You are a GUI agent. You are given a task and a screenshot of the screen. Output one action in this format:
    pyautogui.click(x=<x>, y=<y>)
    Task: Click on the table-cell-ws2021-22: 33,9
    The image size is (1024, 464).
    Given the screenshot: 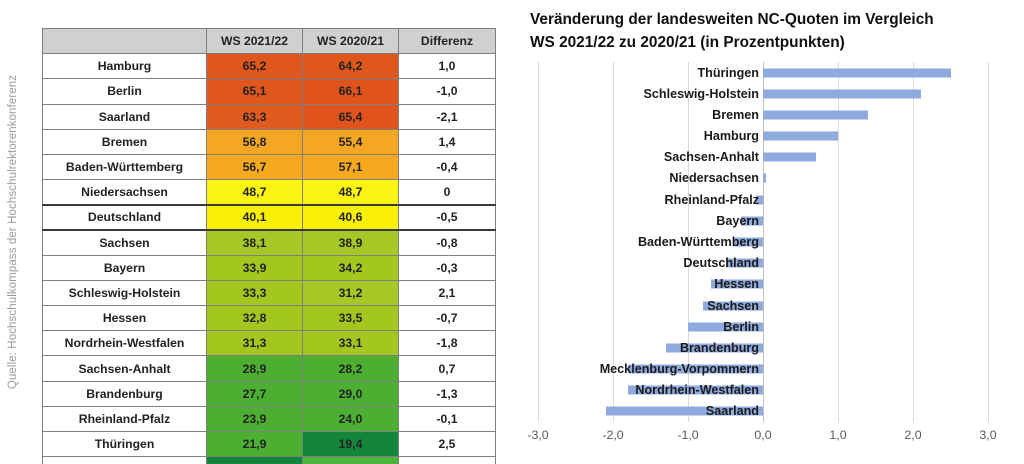 What is the action you would take?
    pyautogui.click(x=254, y=267)
    